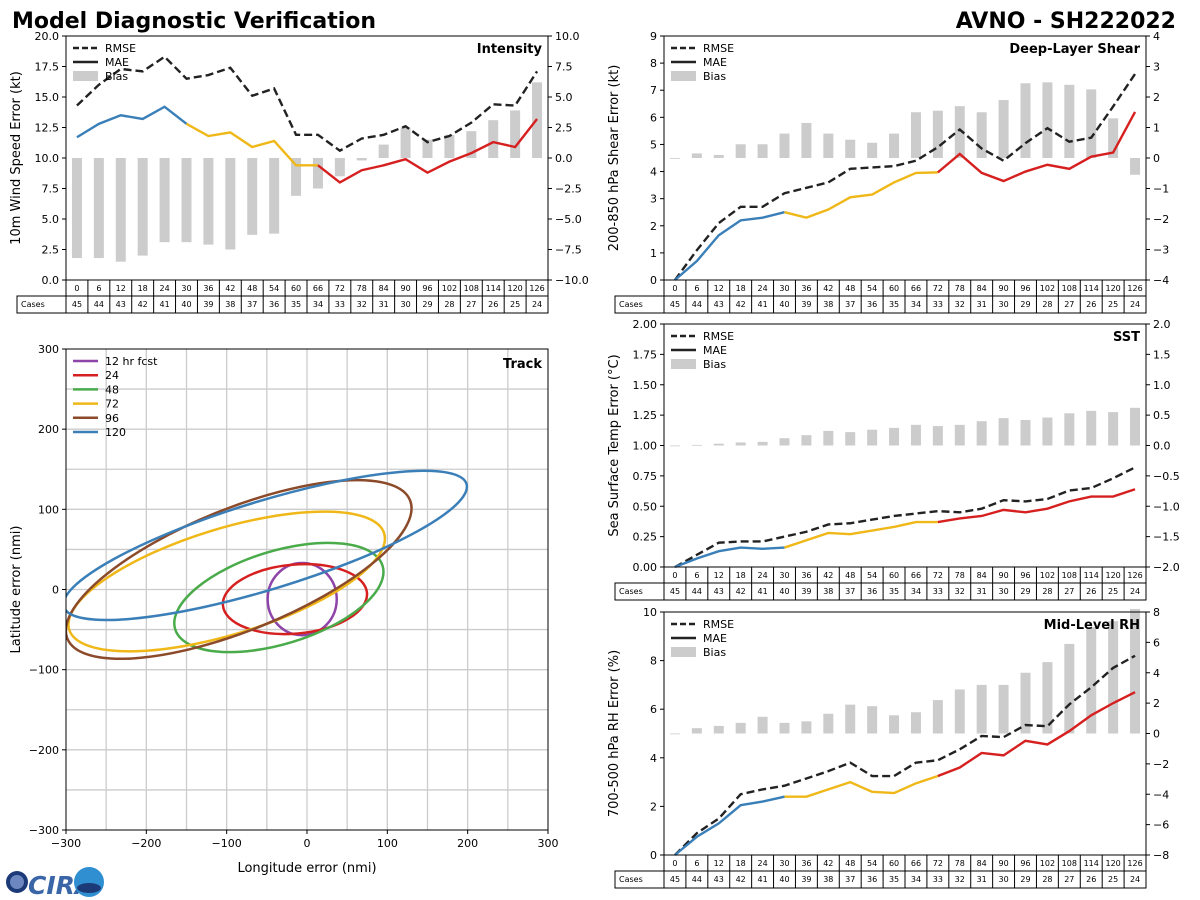  I want to click on y2-tick-label: 5.0, so click(564, 97).